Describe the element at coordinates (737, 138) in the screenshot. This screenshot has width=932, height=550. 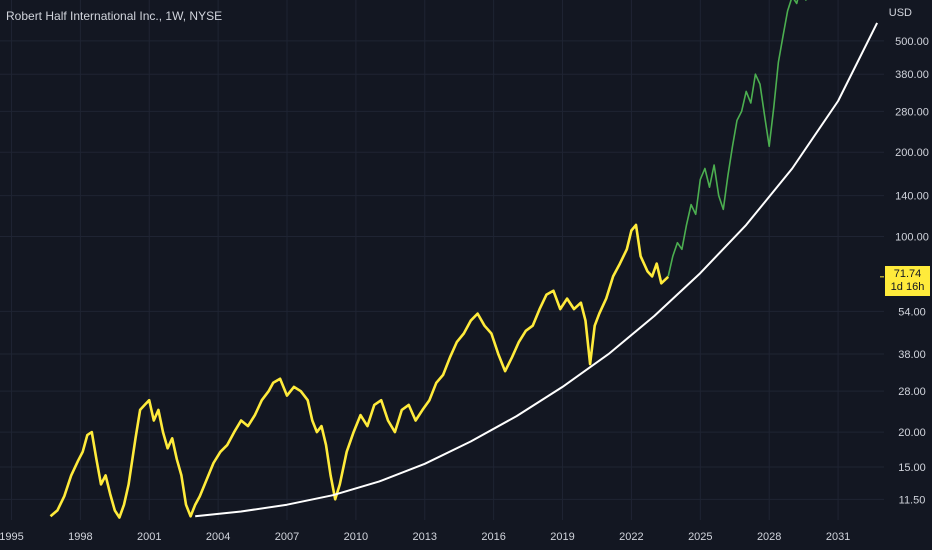
I see `series-line-projection` at that location.